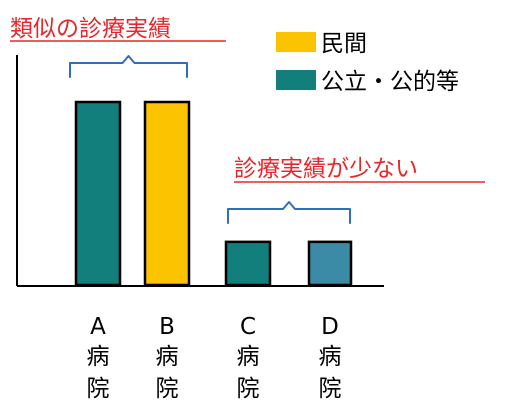 The image size is (515, 410). I want to click on x-tick-label-2-2: 院, so click(248, 389).